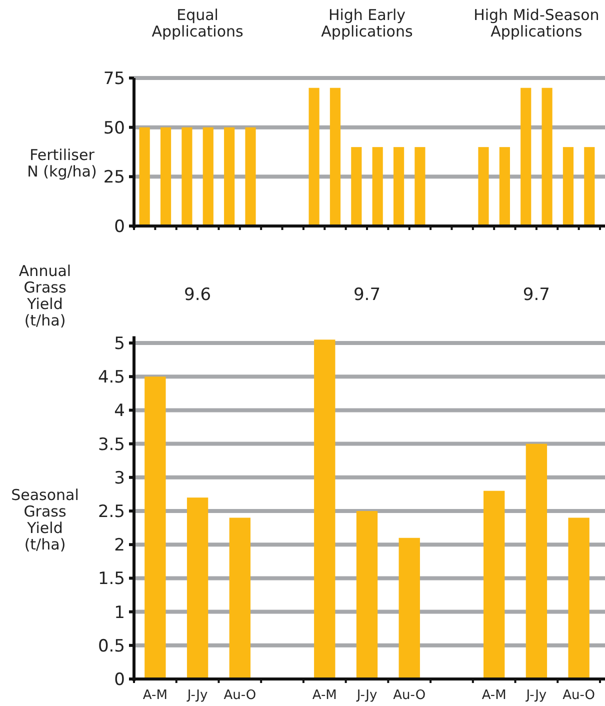 The image size is (605, 706). What do you see at coordinates (111, 444) in the screenshot?
I see `y-tick-label: 3.5` at bounding box center [111, 444].